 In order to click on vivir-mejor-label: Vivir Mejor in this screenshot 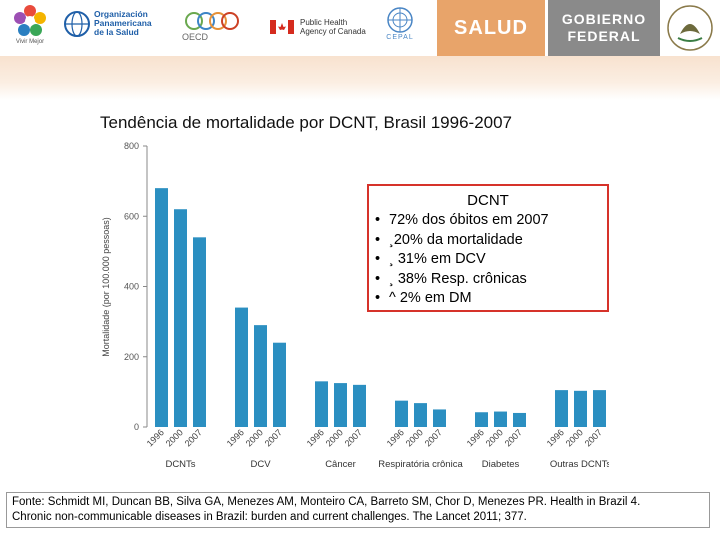, I will do `click(30, 42)`.